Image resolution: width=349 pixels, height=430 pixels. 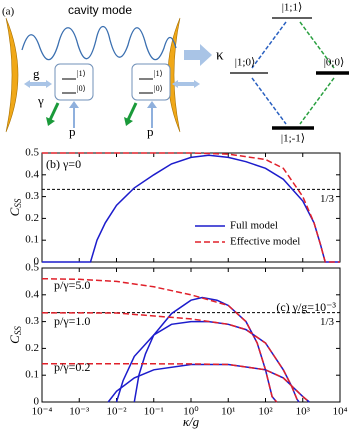 I want to click on annotation: p/γ=5.0, so click(x=72, y=285).